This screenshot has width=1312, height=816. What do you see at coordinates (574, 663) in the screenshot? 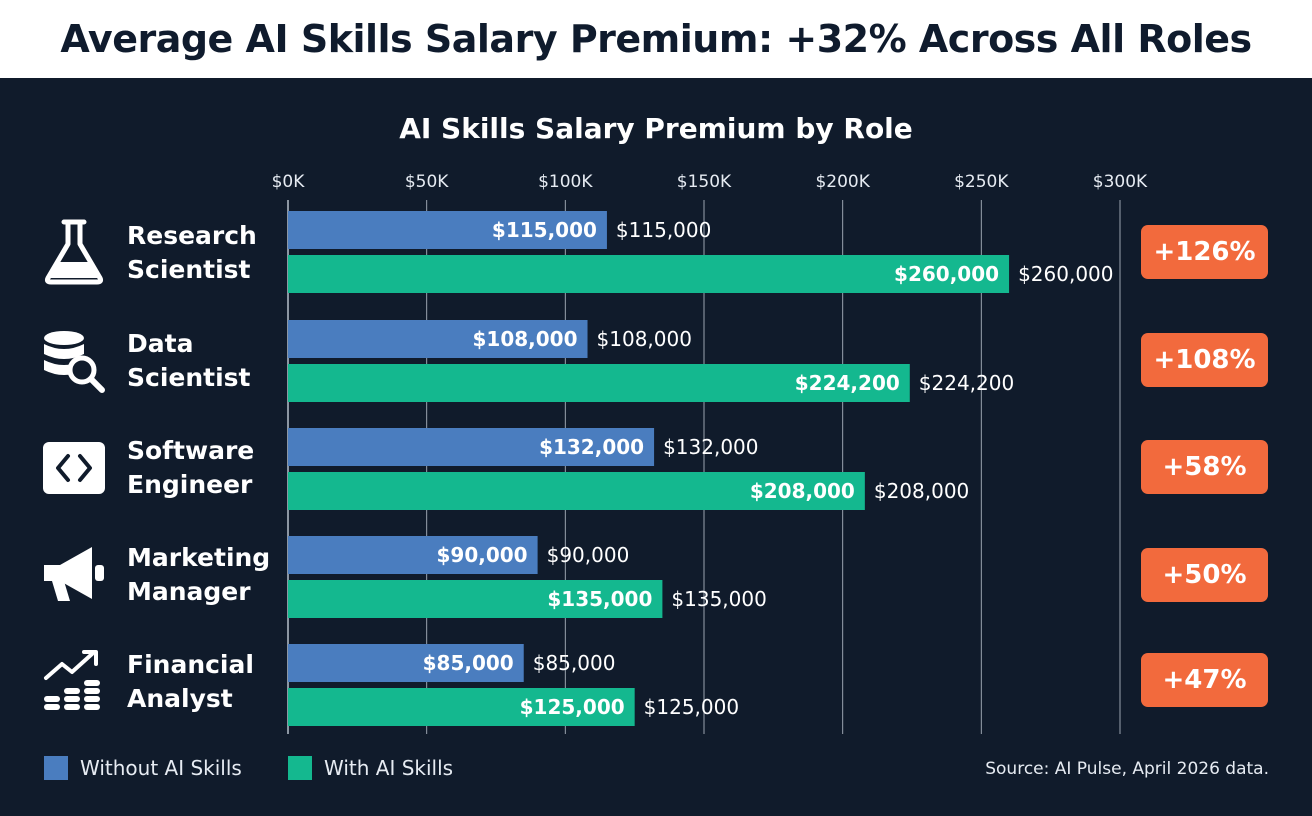
I see `bar-value-annotation: $85,000` at bounding box center [574, 663].